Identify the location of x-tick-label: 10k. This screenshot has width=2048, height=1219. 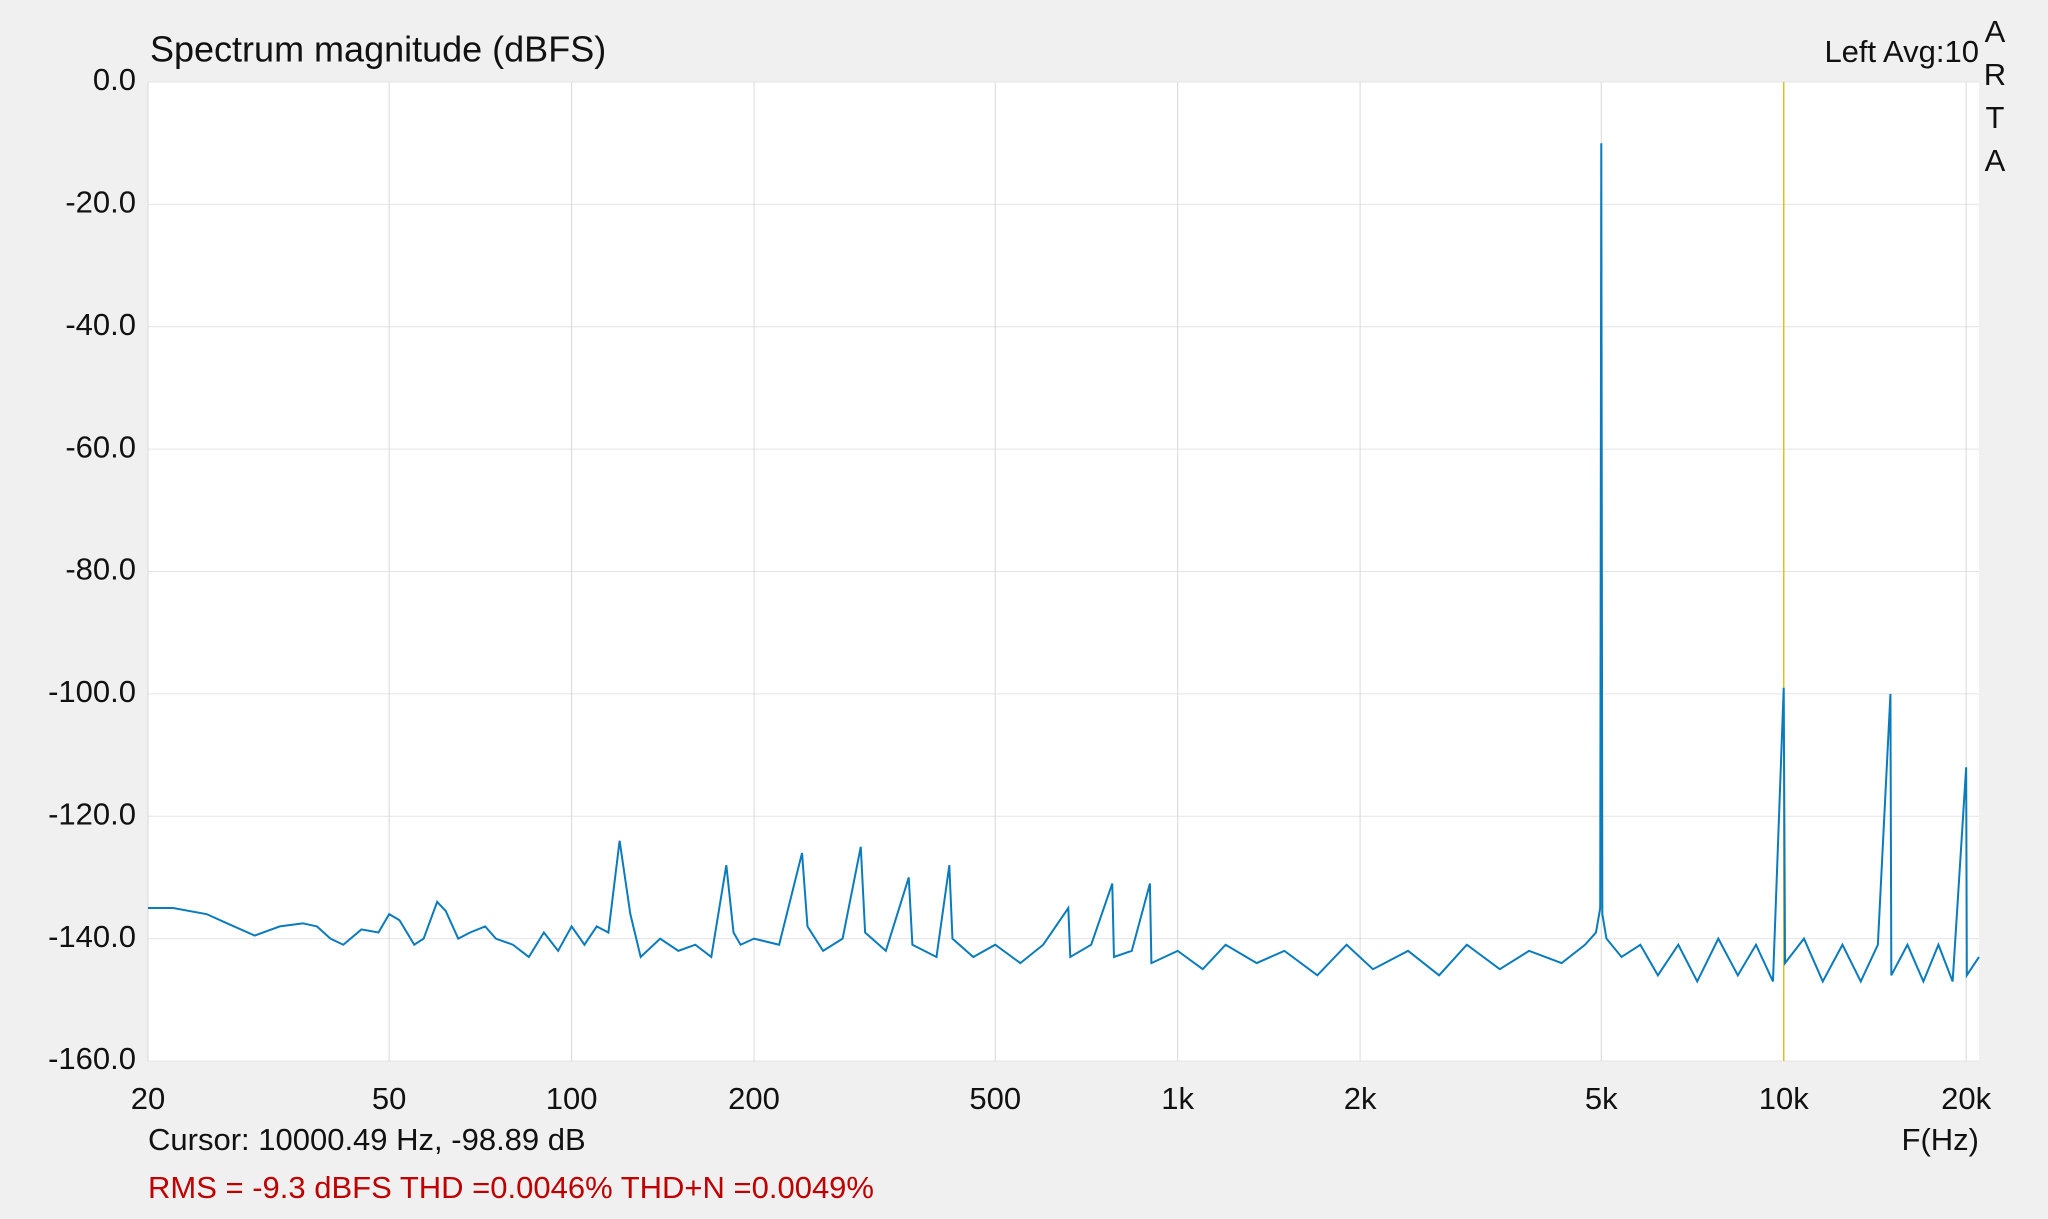
(1784, 1098).